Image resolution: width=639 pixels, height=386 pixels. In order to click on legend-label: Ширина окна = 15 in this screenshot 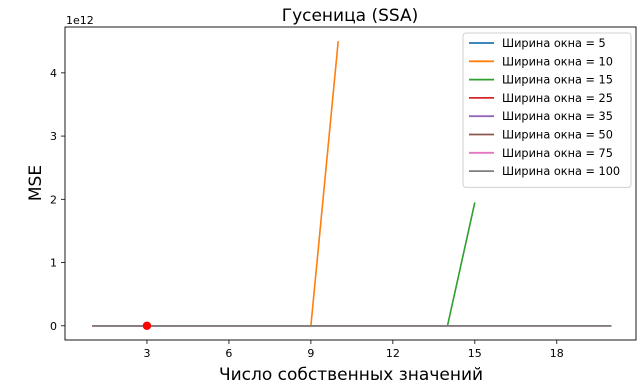, I will do `click(557, 80)`.